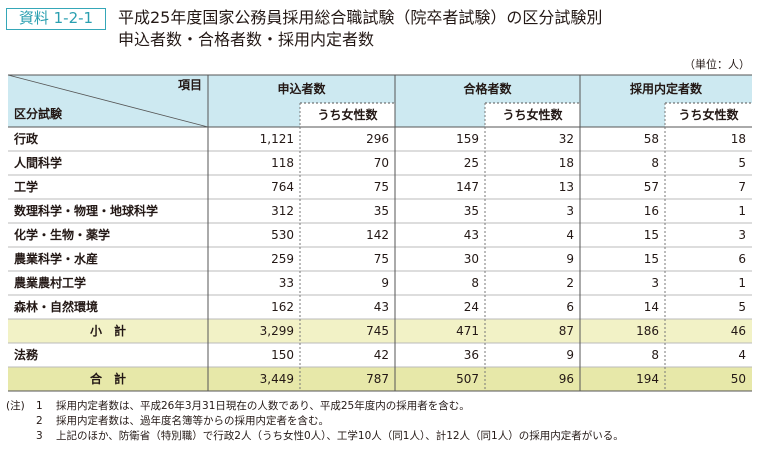 The width and height of the screenshot is (760, 454). I want to click on value-cell: 87, so click(566, 331).